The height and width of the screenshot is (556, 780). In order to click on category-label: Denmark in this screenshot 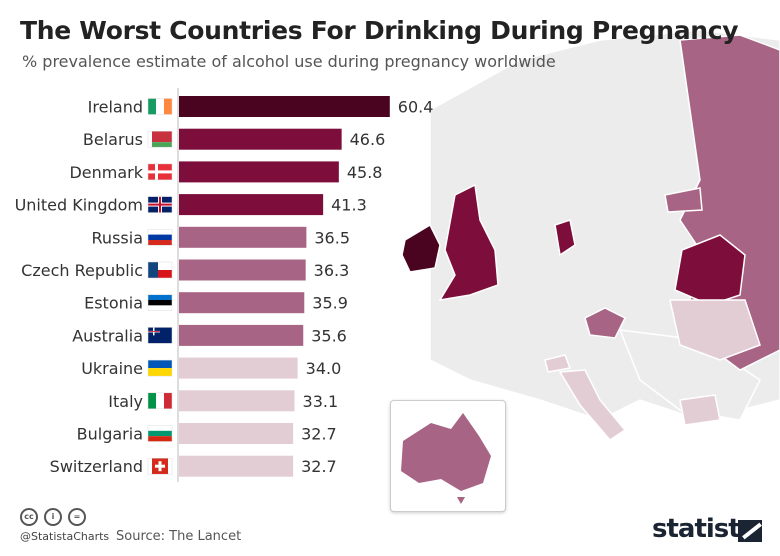, I will do `click(106, 172)`.